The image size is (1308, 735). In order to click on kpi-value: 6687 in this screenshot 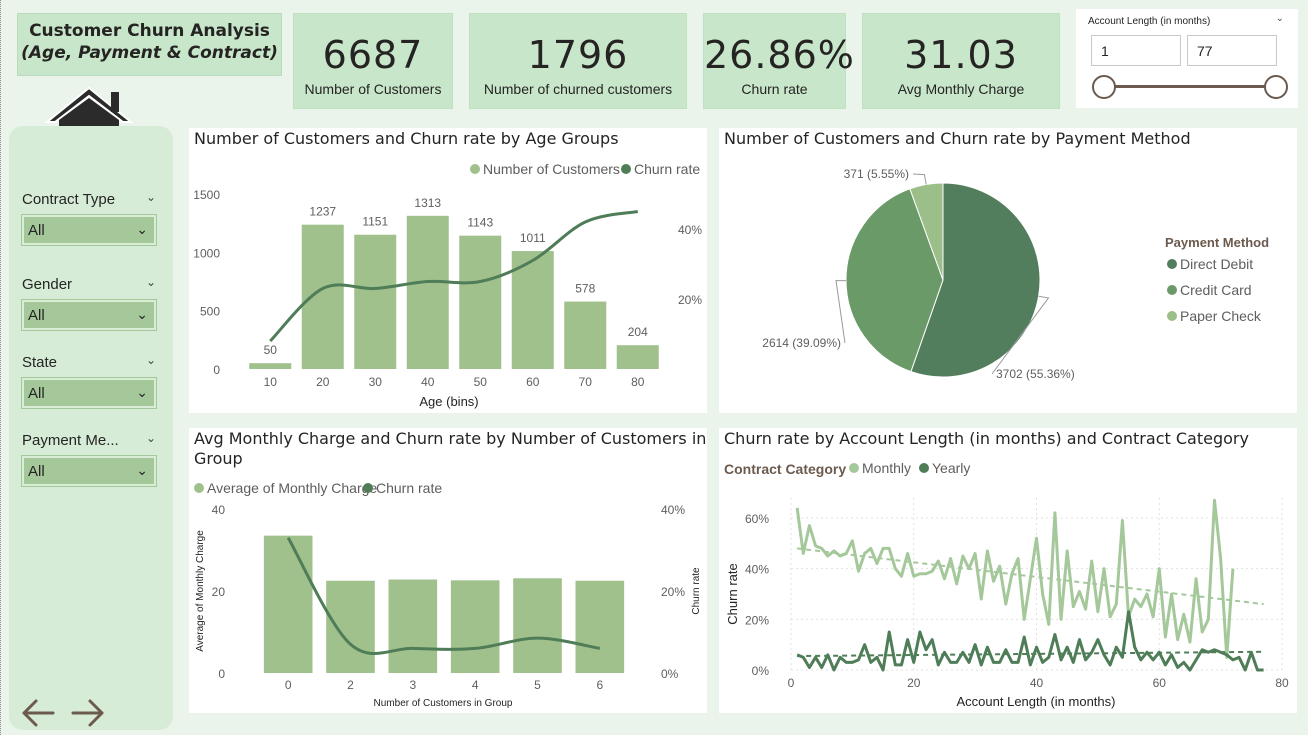, I will do `click(373, 55)`.